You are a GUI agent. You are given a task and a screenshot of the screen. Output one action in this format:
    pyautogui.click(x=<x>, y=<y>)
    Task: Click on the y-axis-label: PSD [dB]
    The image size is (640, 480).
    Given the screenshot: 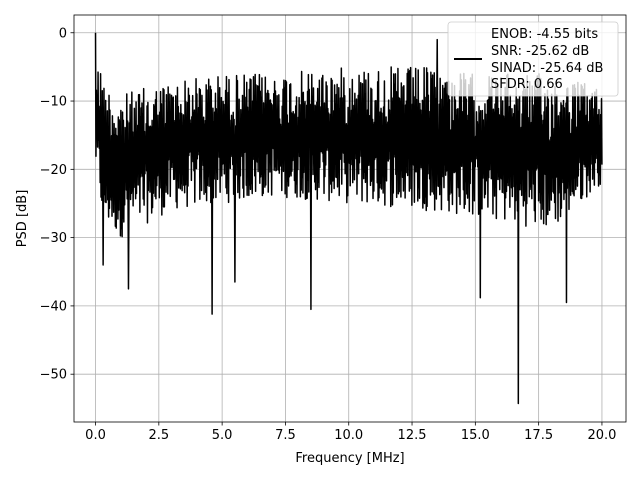 What is the action you would take?
    pyautogui.click(x=22, y=219)
    